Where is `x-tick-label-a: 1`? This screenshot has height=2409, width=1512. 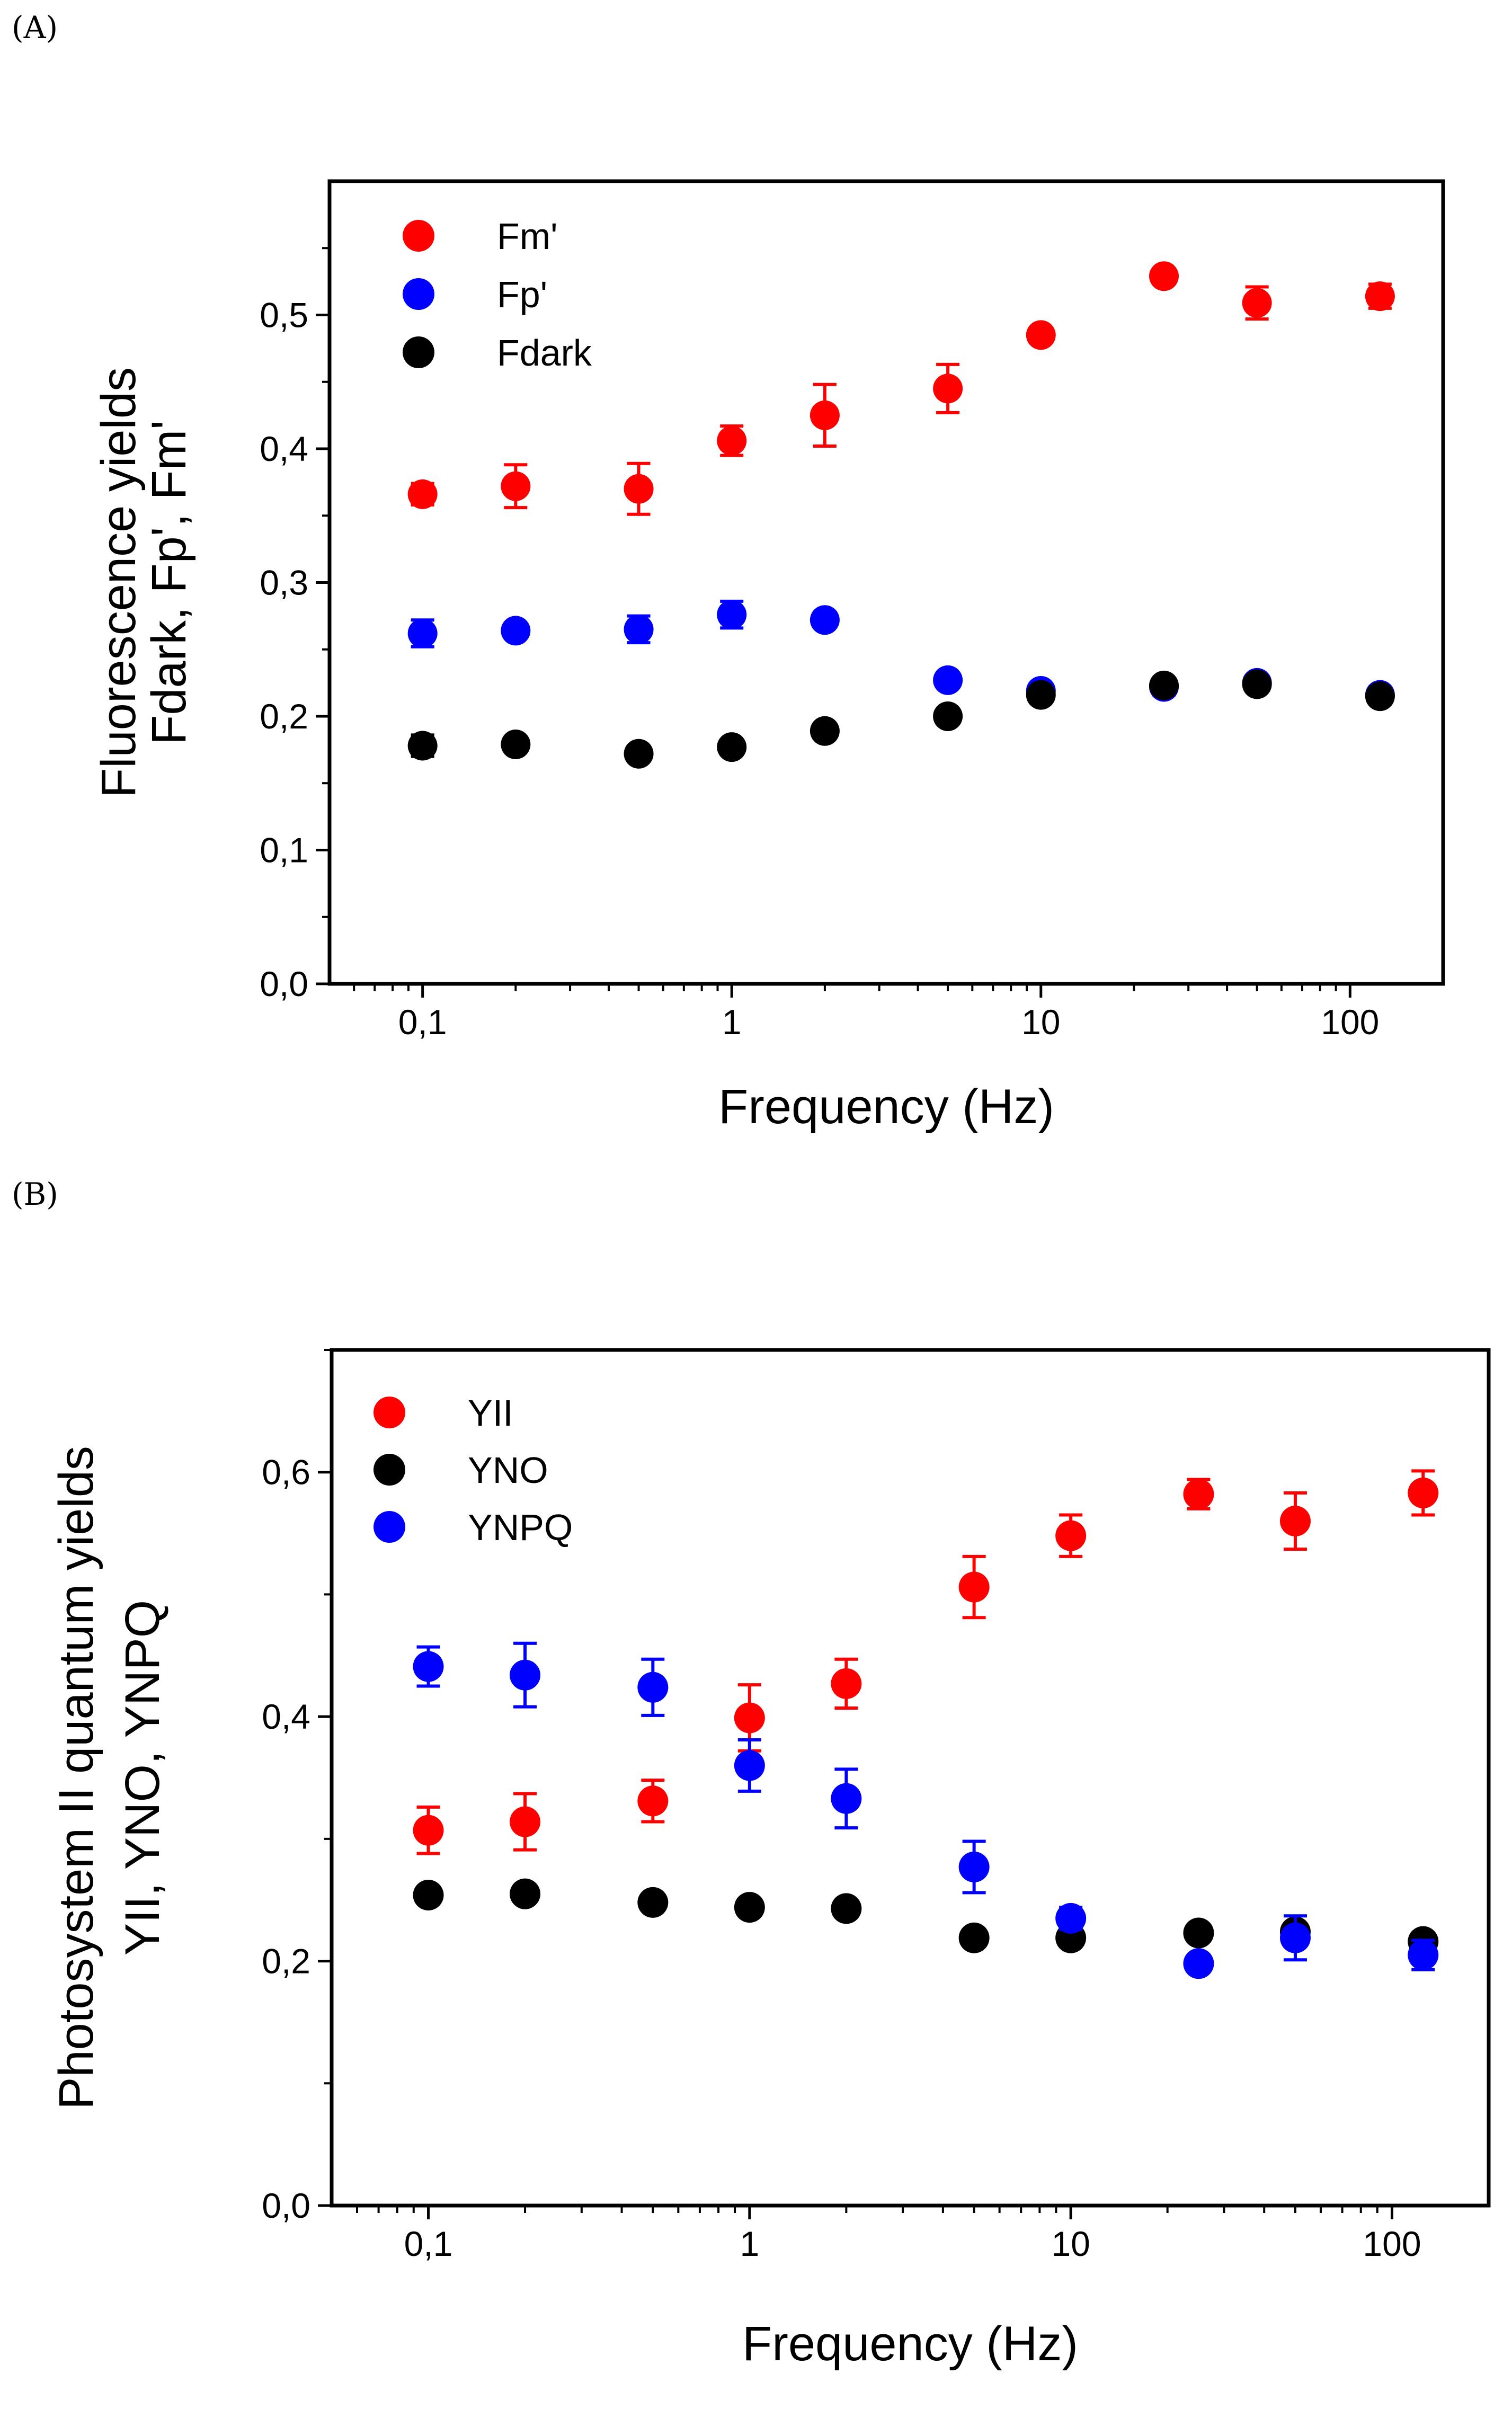
x-tick-label-a: 1 is located at coordinates (732, 1022).